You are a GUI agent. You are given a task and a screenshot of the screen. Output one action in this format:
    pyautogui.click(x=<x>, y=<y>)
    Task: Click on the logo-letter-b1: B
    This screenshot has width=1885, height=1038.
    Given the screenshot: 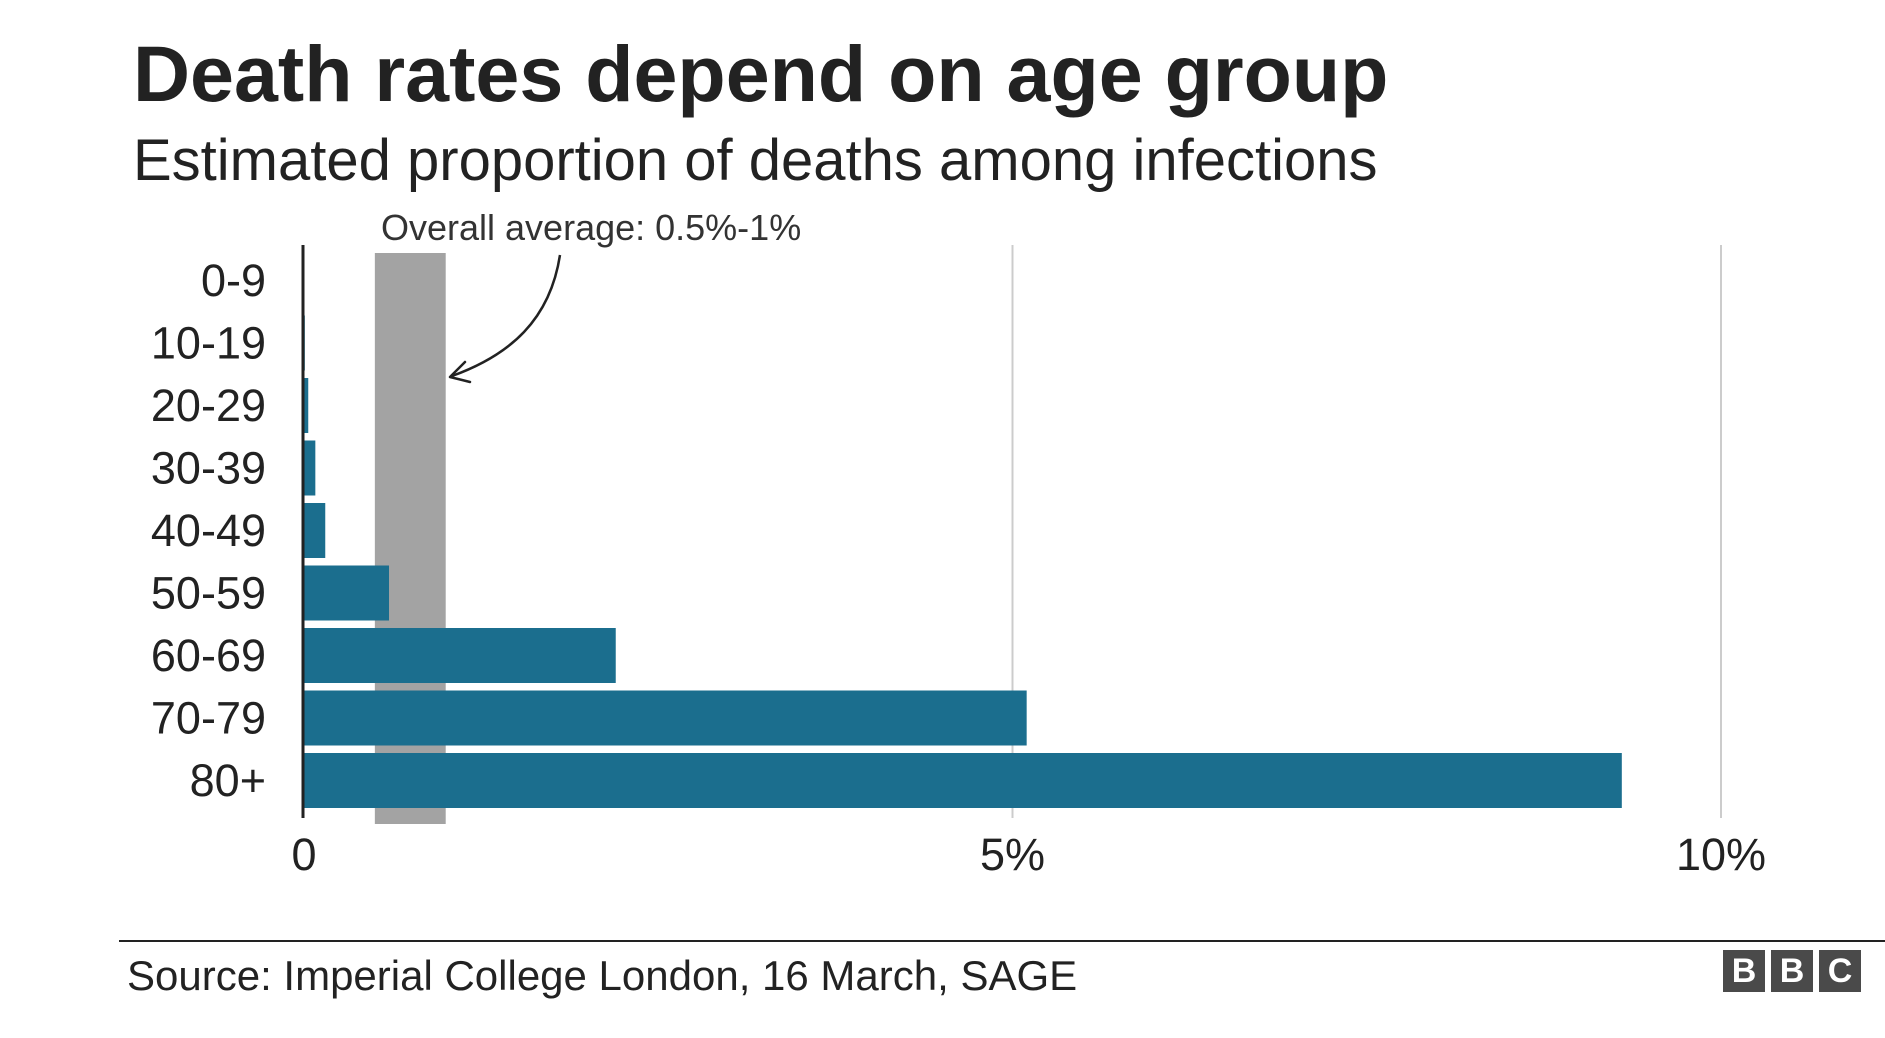 What is the action you would take?
    pyautogui.click(x=1744, y=971)
    